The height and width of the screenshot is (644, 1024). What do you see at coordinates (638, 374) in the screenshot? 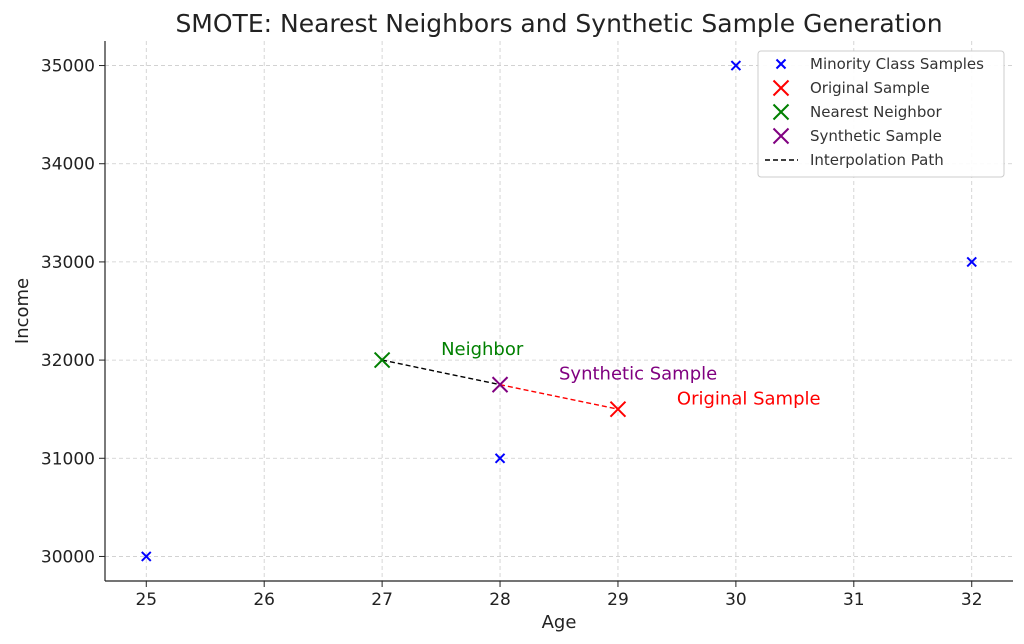
I see `annotation-label: Synthetic Sample` at bounding box center [638, 374].